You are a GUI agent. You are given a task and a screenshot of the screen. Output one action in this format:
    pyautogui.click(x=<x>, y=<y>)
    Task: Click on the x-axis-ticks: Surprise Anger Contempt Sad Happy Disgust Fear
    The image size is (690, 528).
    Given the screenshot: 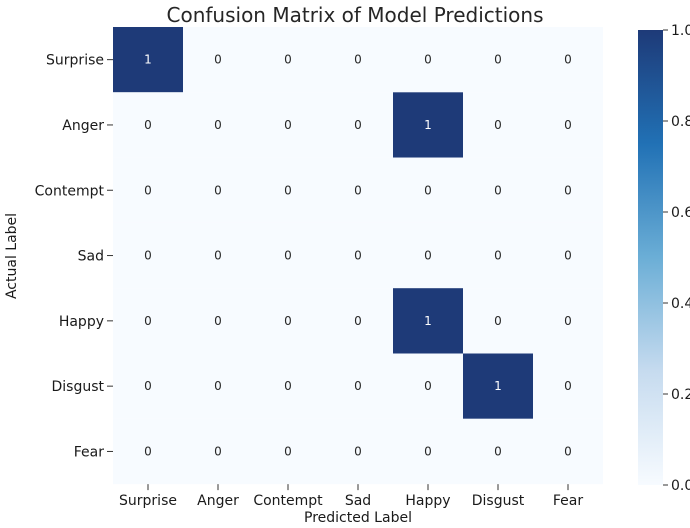 What is the action you would take?
    pyautogui.click(x=351, y=496)
    